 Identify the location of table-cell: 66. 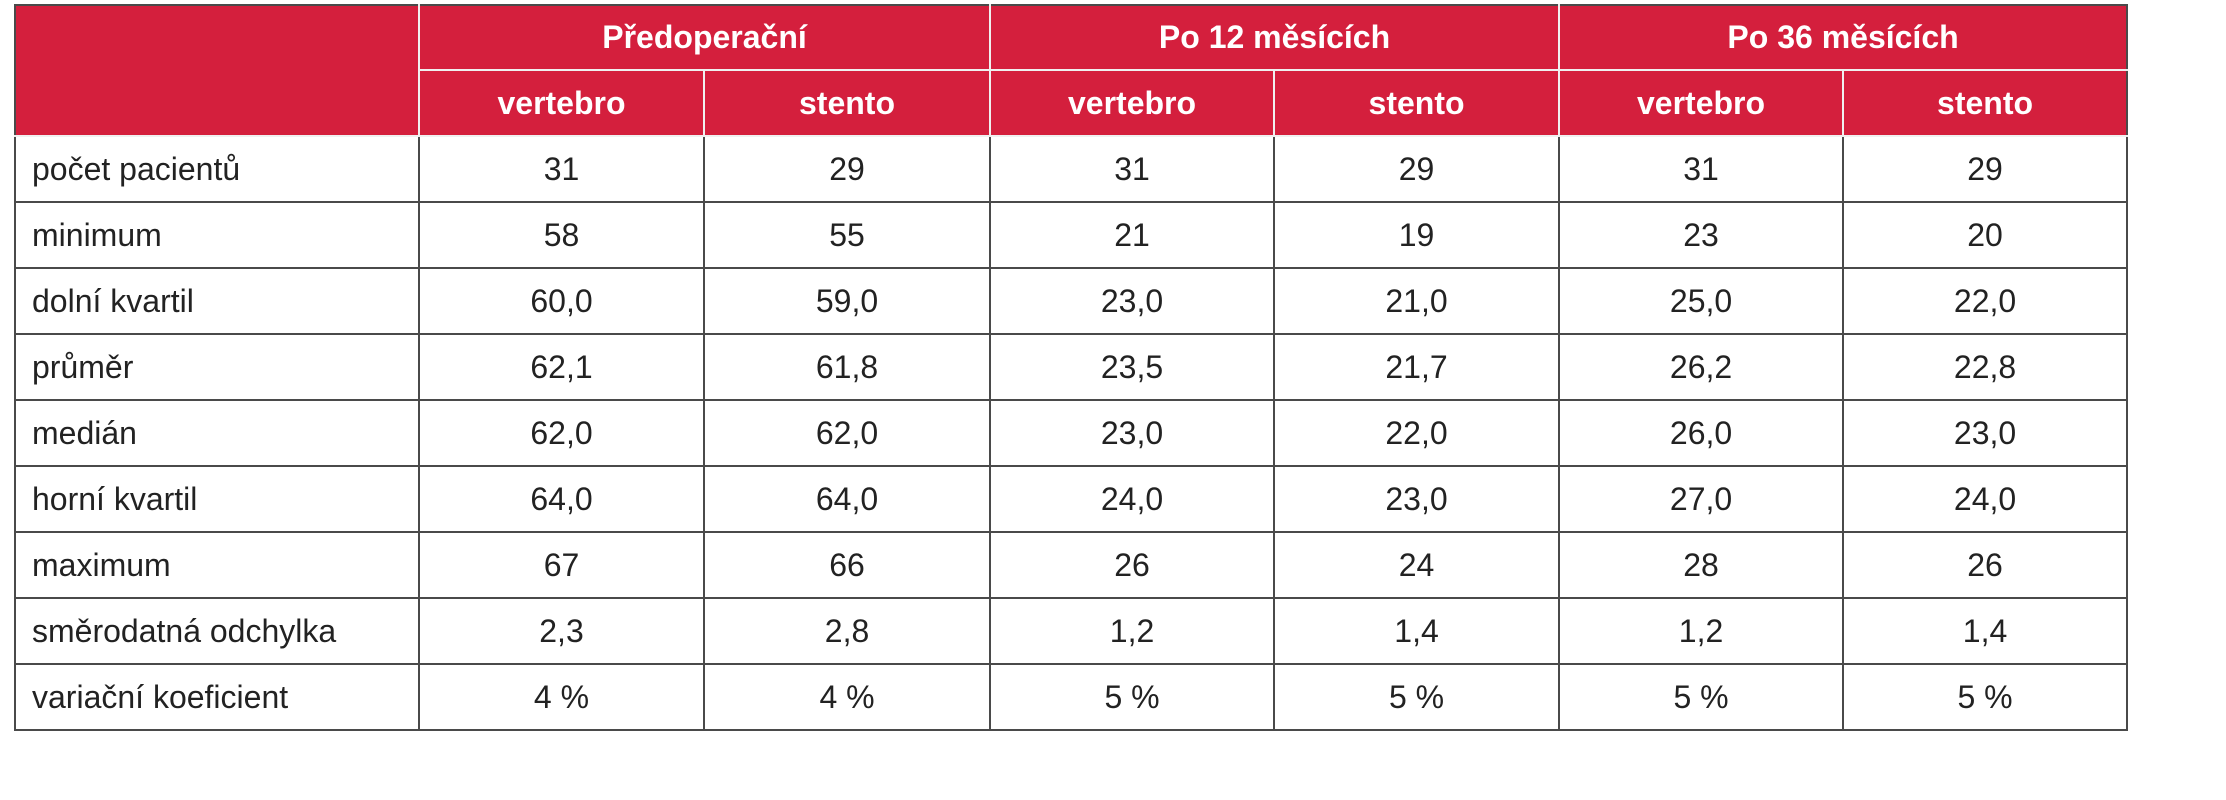
(847, 565).